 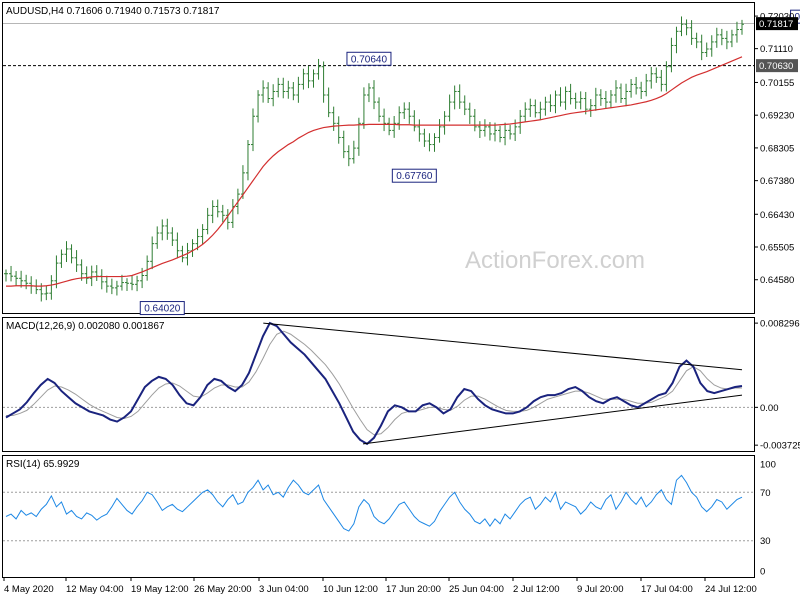 What do you see at coordinates (777, 116) in the screenshot?
I see `price-tick-label: 0.69230` at bounding box center [777, 116].